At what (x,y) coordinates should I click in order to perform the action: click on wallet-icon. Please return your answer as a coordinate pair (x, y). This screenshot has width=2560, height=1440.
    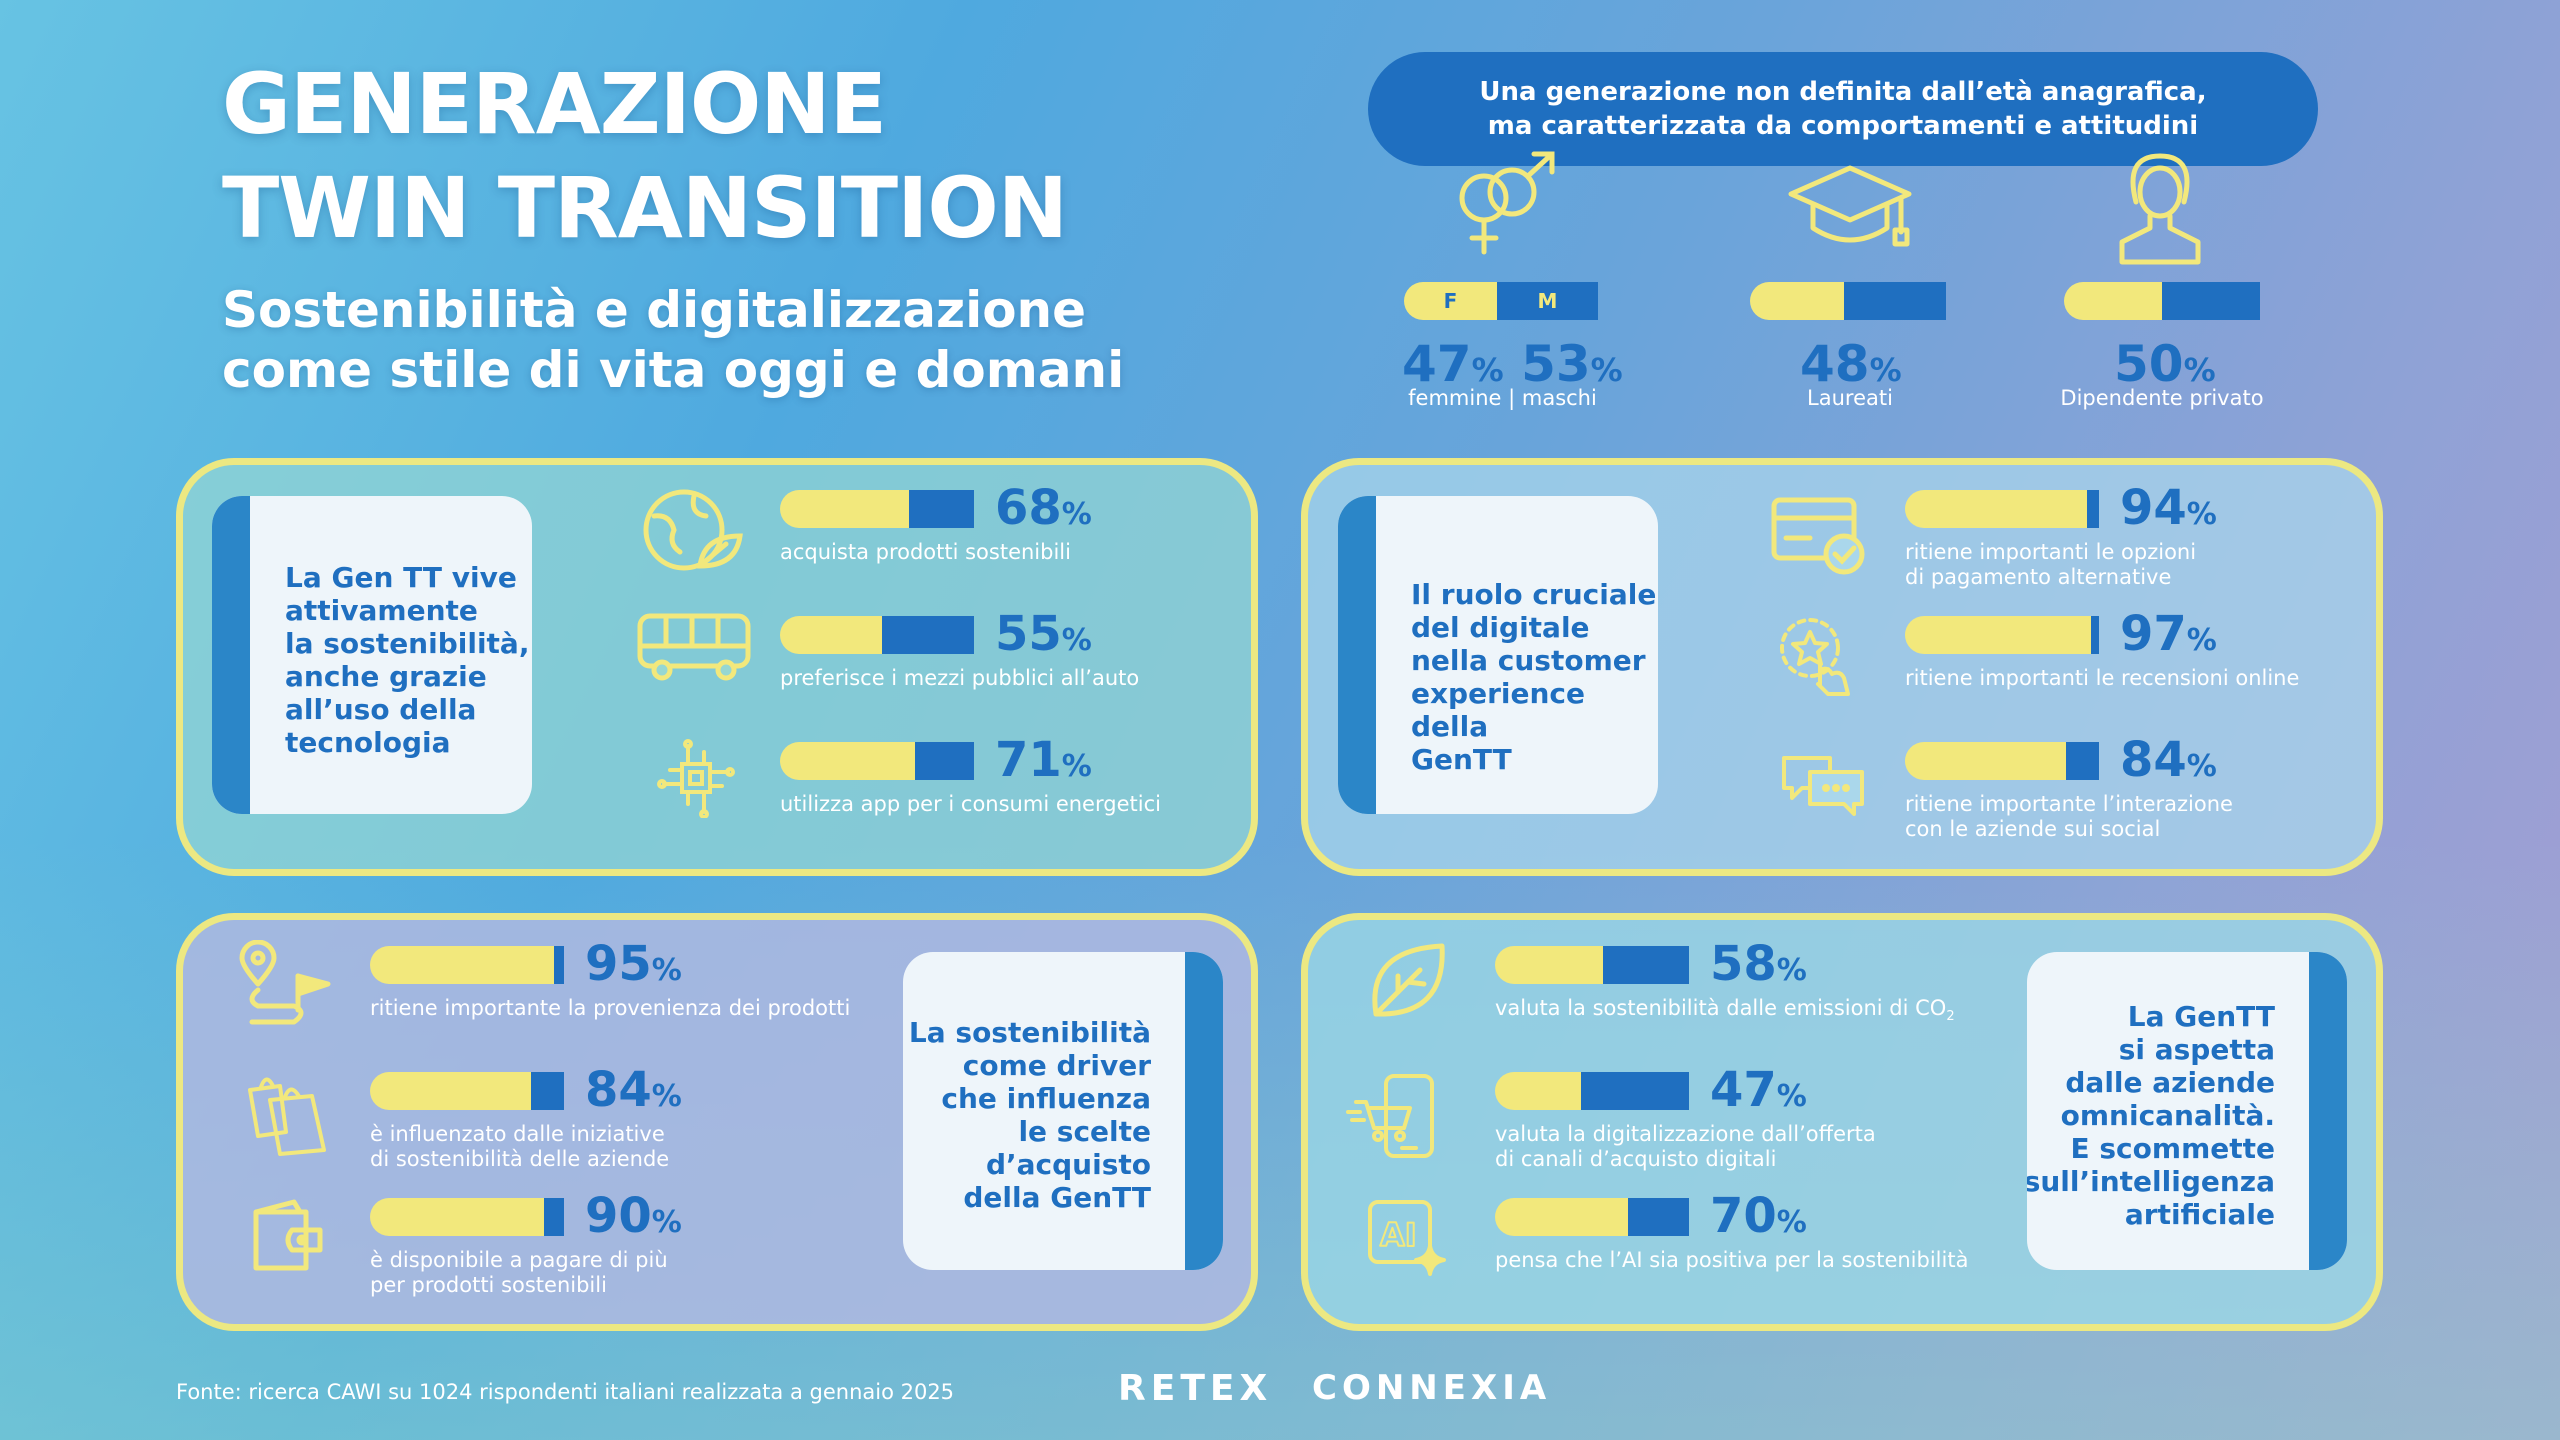
    Looking at the image, I should click on (288, 1235).